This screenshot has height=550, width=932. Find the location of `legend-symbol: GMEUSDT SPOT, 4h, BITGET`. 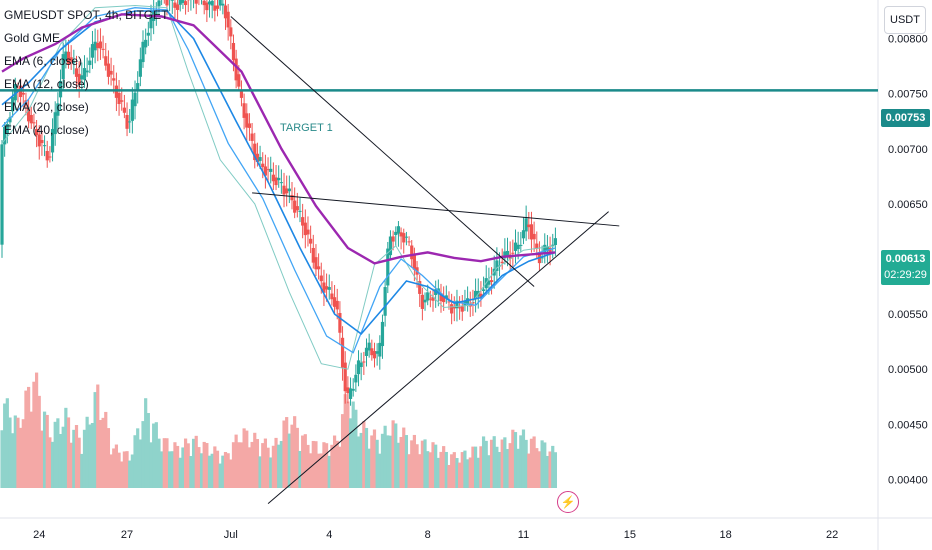

legend-symbol: GMEUSDT SPOT, 4h, BITGET is located at coordinates (86, 15).